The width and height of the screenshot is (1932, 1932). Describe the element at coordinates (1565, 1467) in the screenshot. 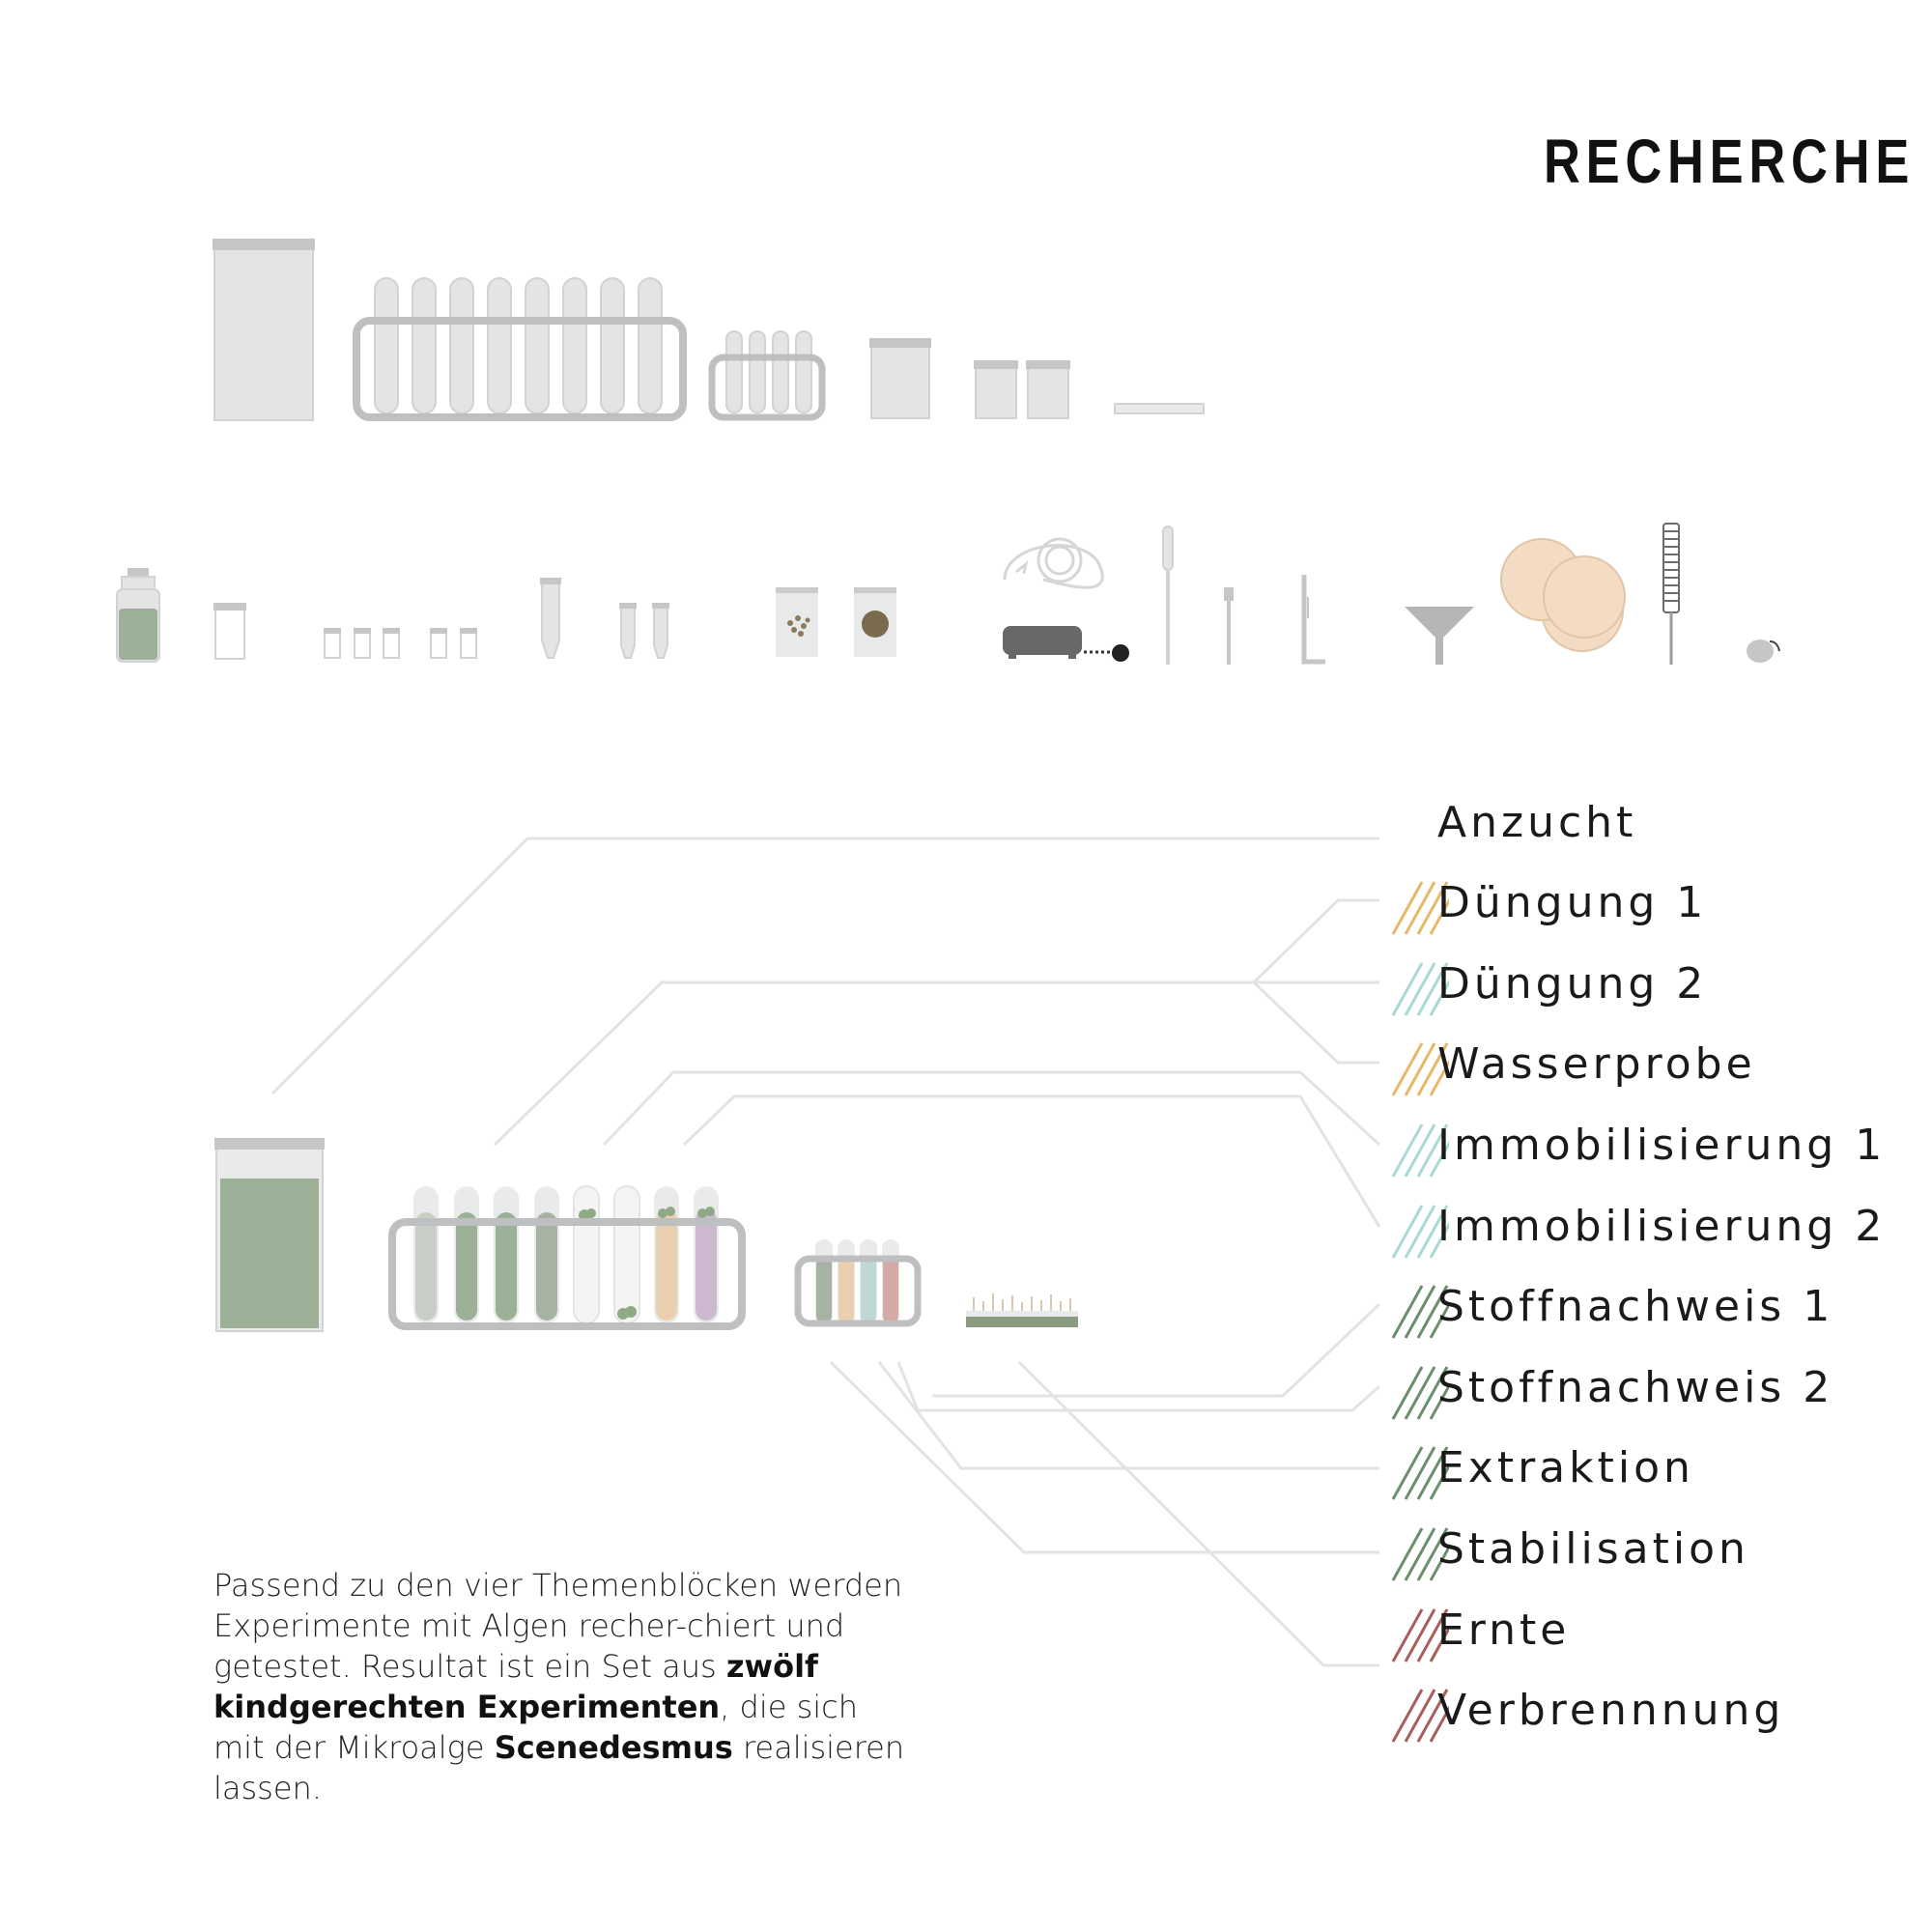

I see `experiment-label: Extraktion` at that location.